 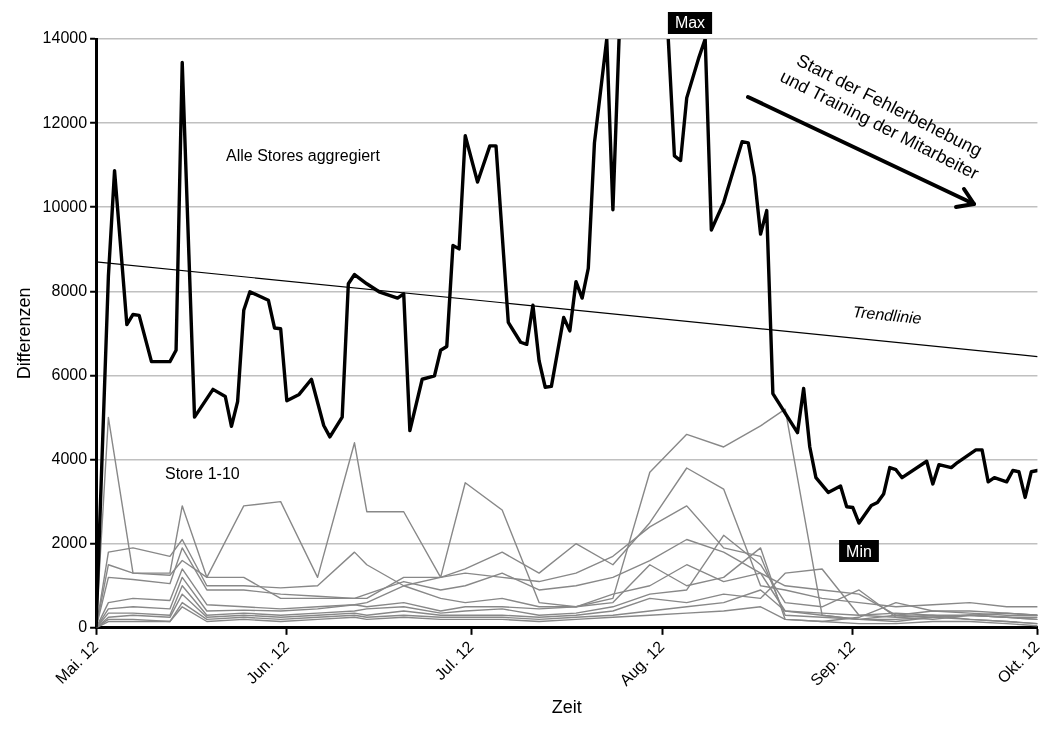 I want to click on annotation: Store 1-10, so click(x=202, y=474).